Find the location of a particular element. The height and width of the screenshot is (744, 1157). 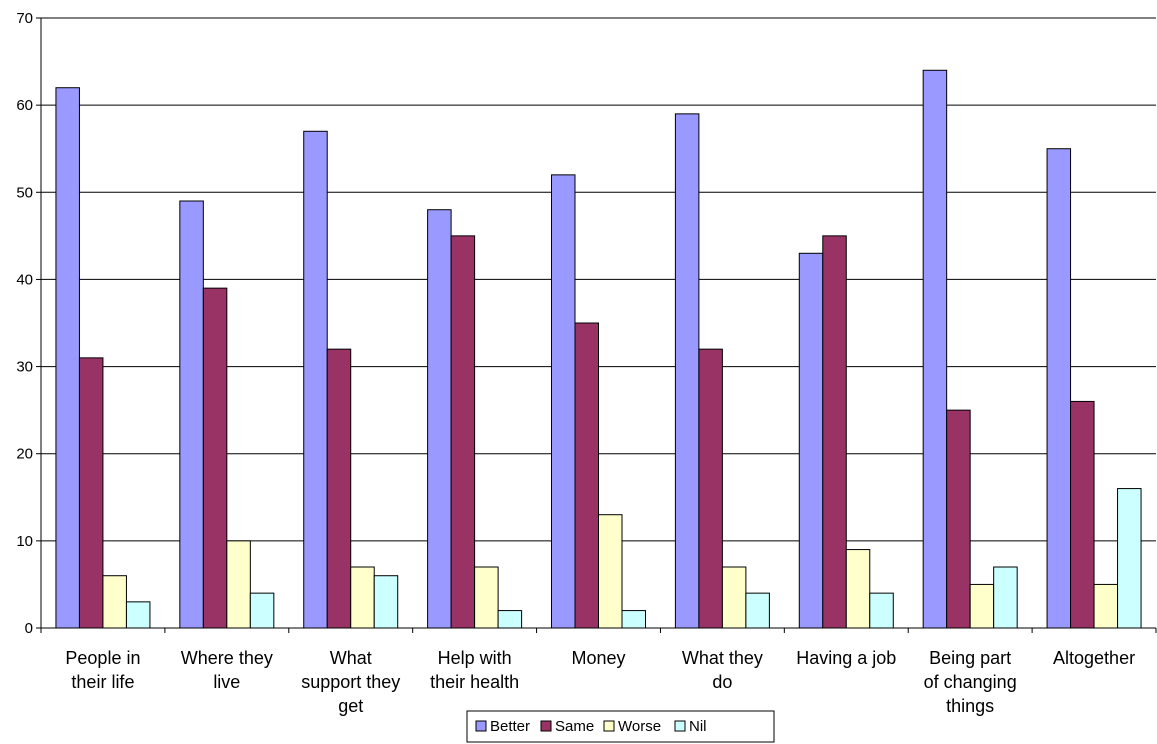

x-category-label: People in their life is located at coordinates (102, 670).